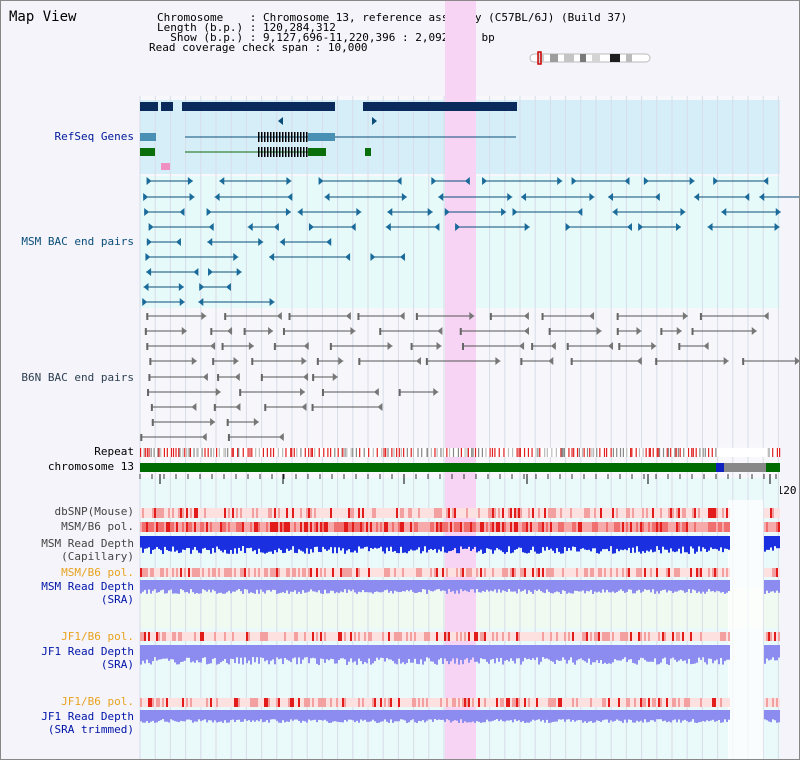 This screenshot has height=760, width=800. Describe the element at coordinates (77, 241) in the screenshot. I see `track-label-msm-bac: MSM BAC end pairs` at that location.